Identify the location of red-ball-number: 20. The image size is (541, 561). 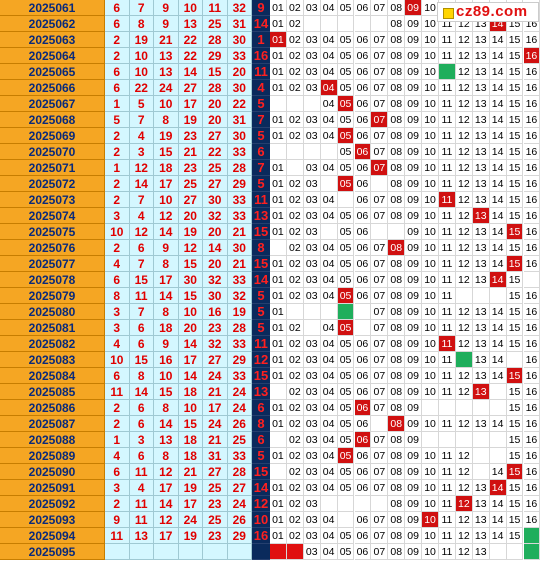
(215, 264).